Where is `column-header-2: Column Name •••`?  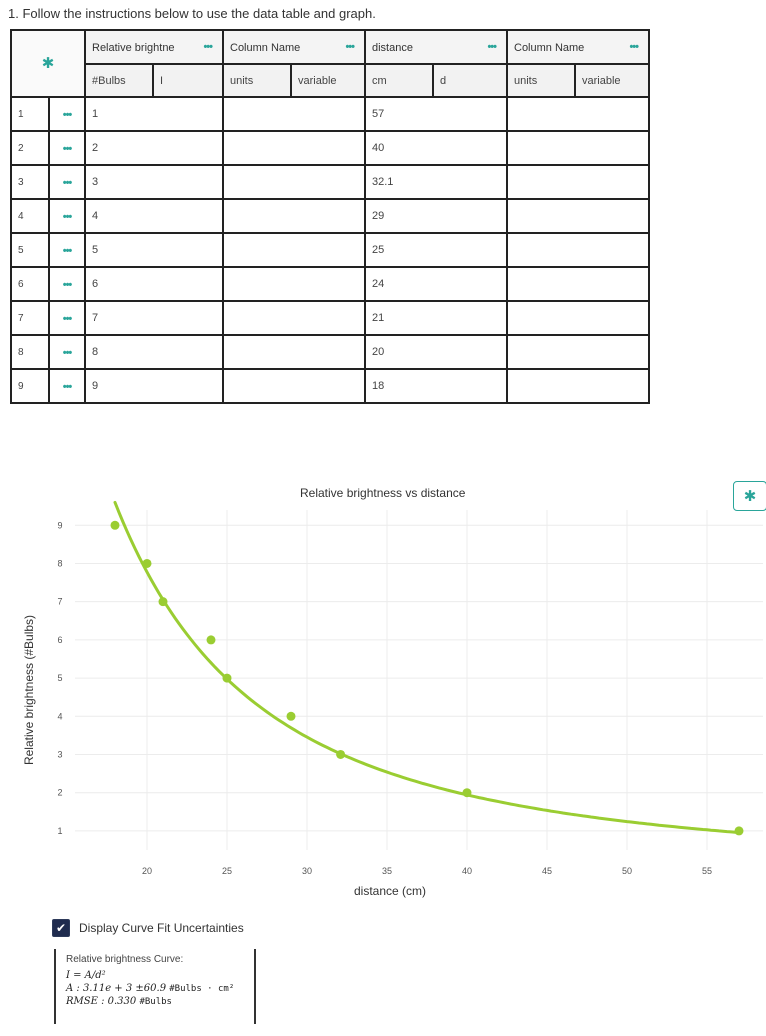
column-header-2: Column Name ••• is located at coordinates (294, 47).